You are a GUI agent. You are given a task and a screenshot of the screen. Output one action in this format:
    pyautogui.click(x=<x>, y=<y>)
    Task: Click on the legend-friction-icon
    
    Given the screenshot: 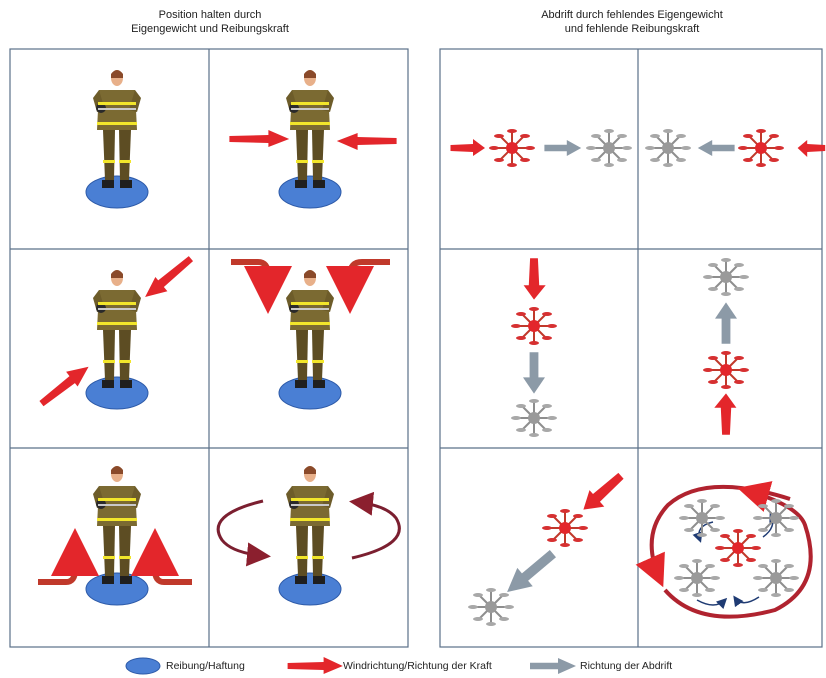 What is the action you would take?
    pyautogui.click(x=143, y=666)
    